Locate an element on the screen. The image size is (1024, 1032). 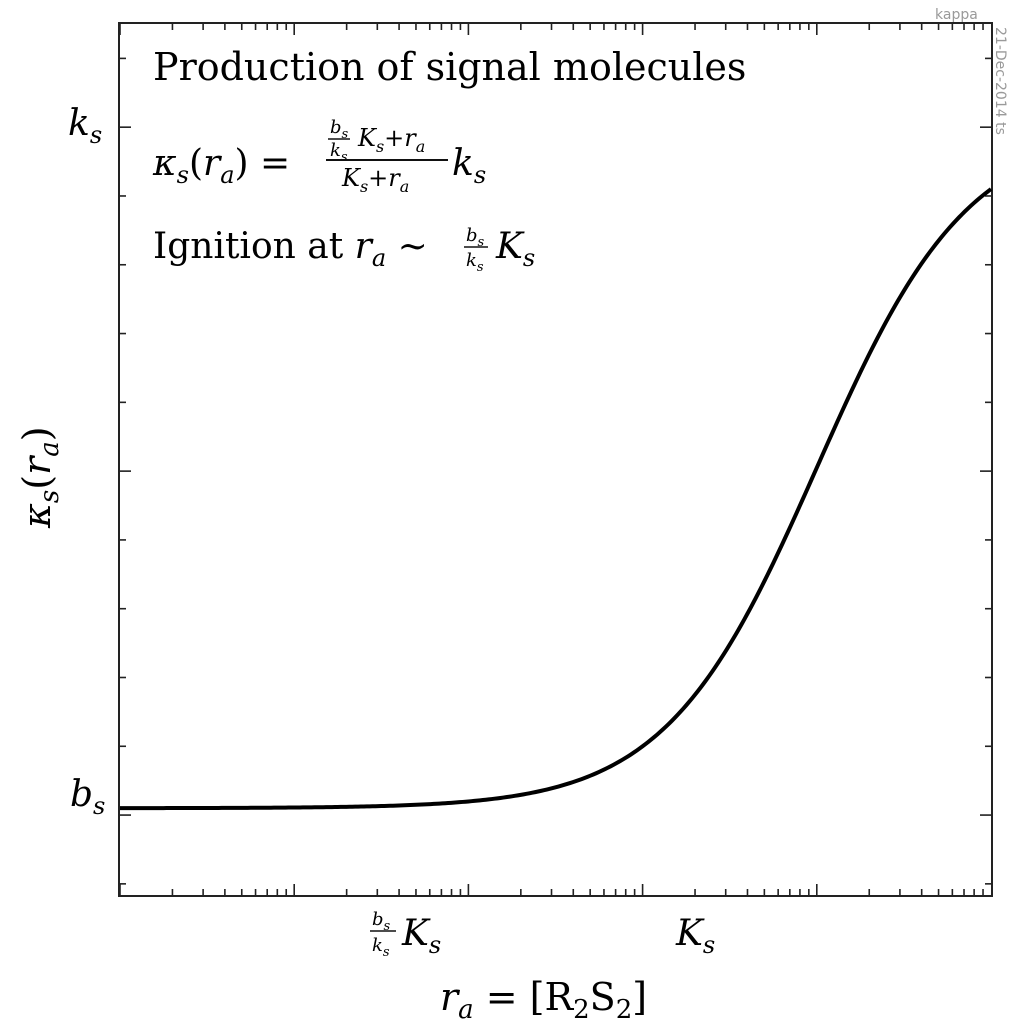
x-tick-label-Ks: Ks is located at coordinates (695, 936).